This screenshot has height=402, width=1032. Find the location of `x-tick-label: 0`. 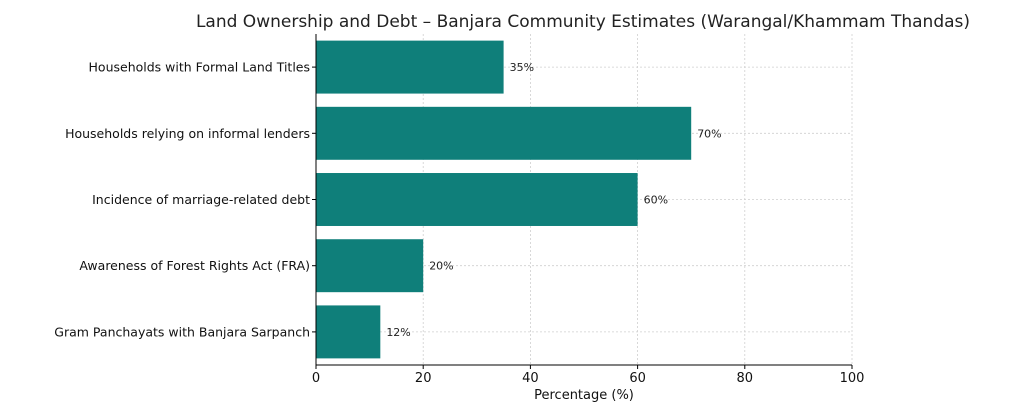

x-tick-label: 0 is located at coordinates (316, 378).